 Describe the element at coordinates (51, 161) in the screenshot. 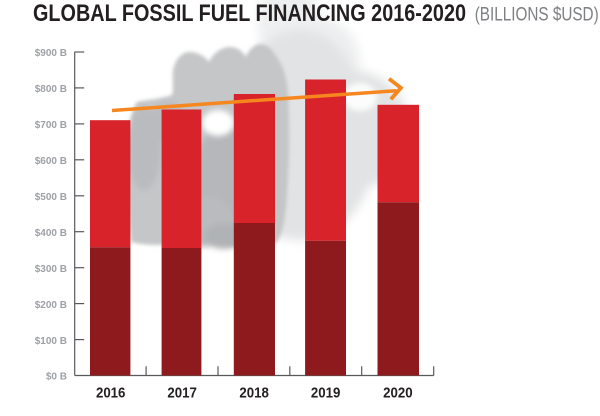

I see `svg-text: $600 B` at that location.